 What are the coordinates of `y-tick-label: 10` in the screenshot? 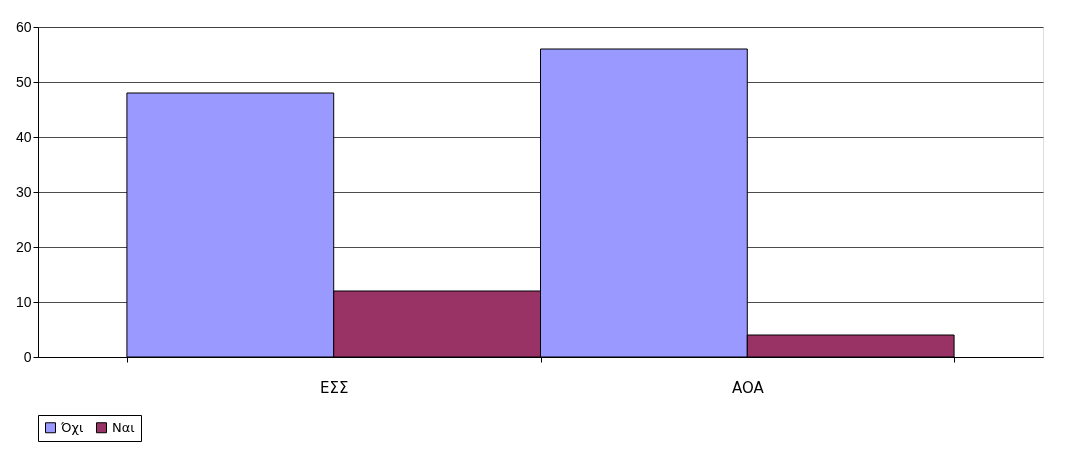 It's located at (23, 301).